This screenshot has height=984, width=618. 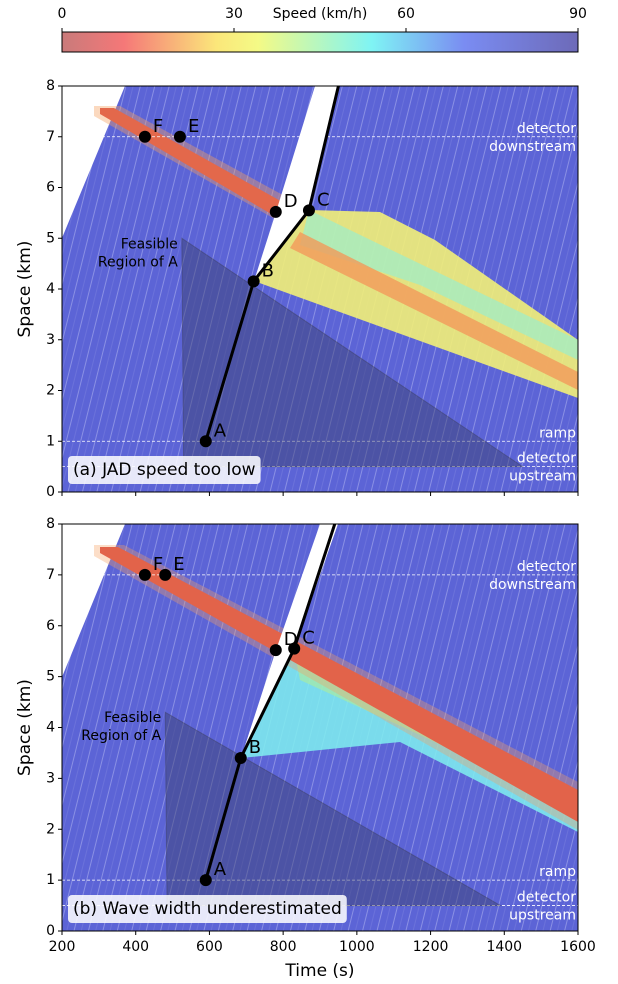 I want to click on x-tick-label: 1000, so click(x=357, y=947).